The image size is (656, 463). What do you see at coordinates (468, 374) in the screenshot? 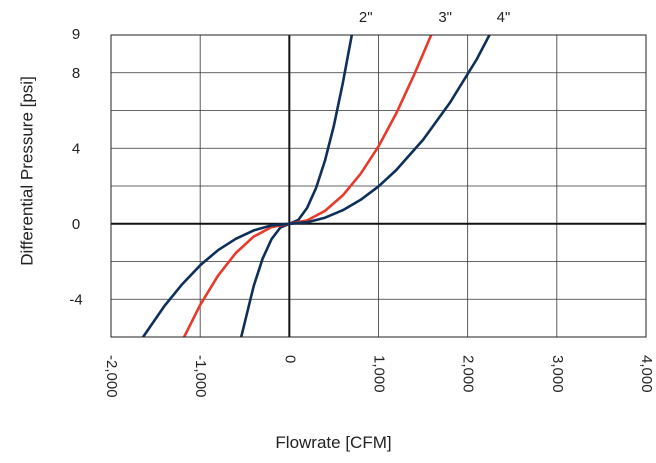
I see `x-tick-label: 2,000` at bounding box center [468, 374].